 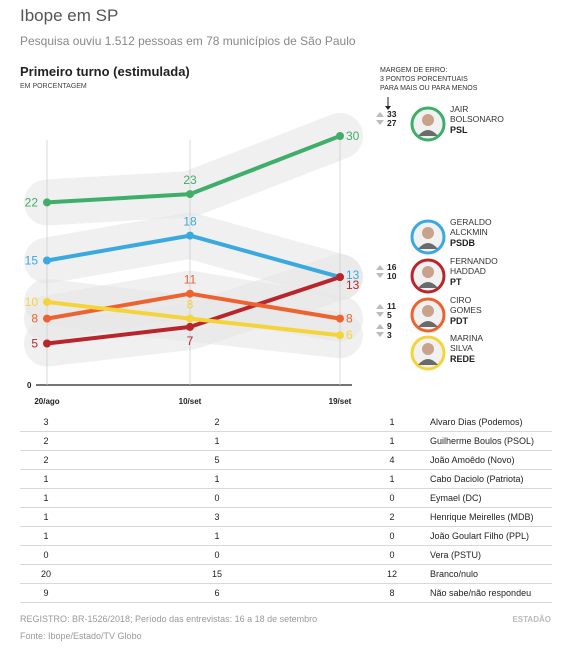 I want to click on table-candidate-name: Vera (PSTU), so click(x=487, y=555).